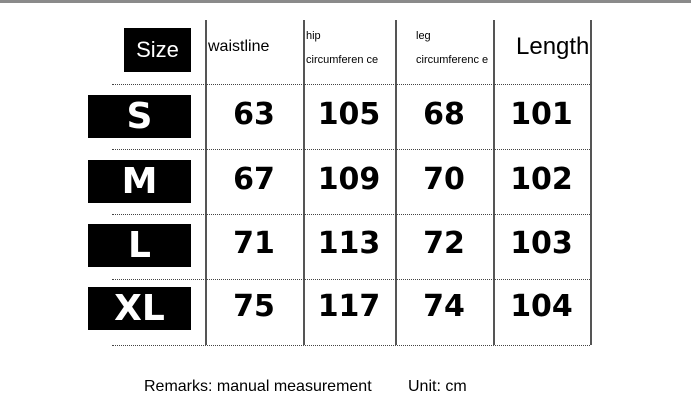 This screenshot has width=691, height=410. I want to click on measurement-cell: 104, so click(541, 306).